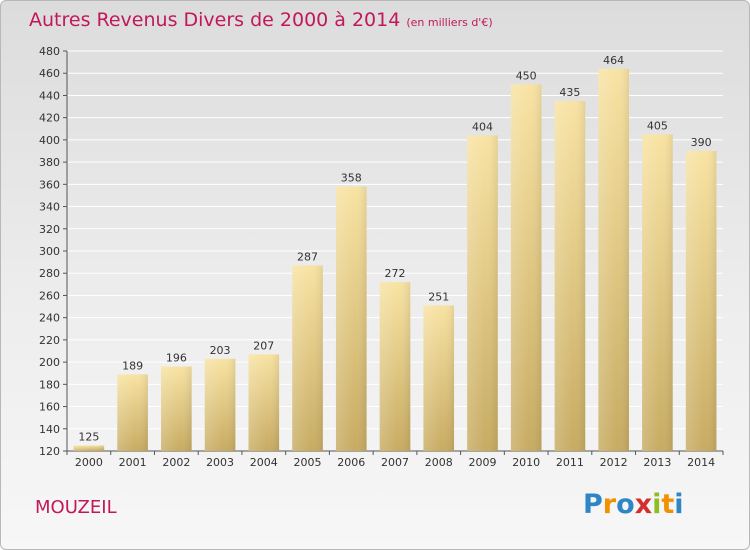  Describe the element at coordinates (264, 402) in the screenshot. I see `bar-shade-2004` at that location.